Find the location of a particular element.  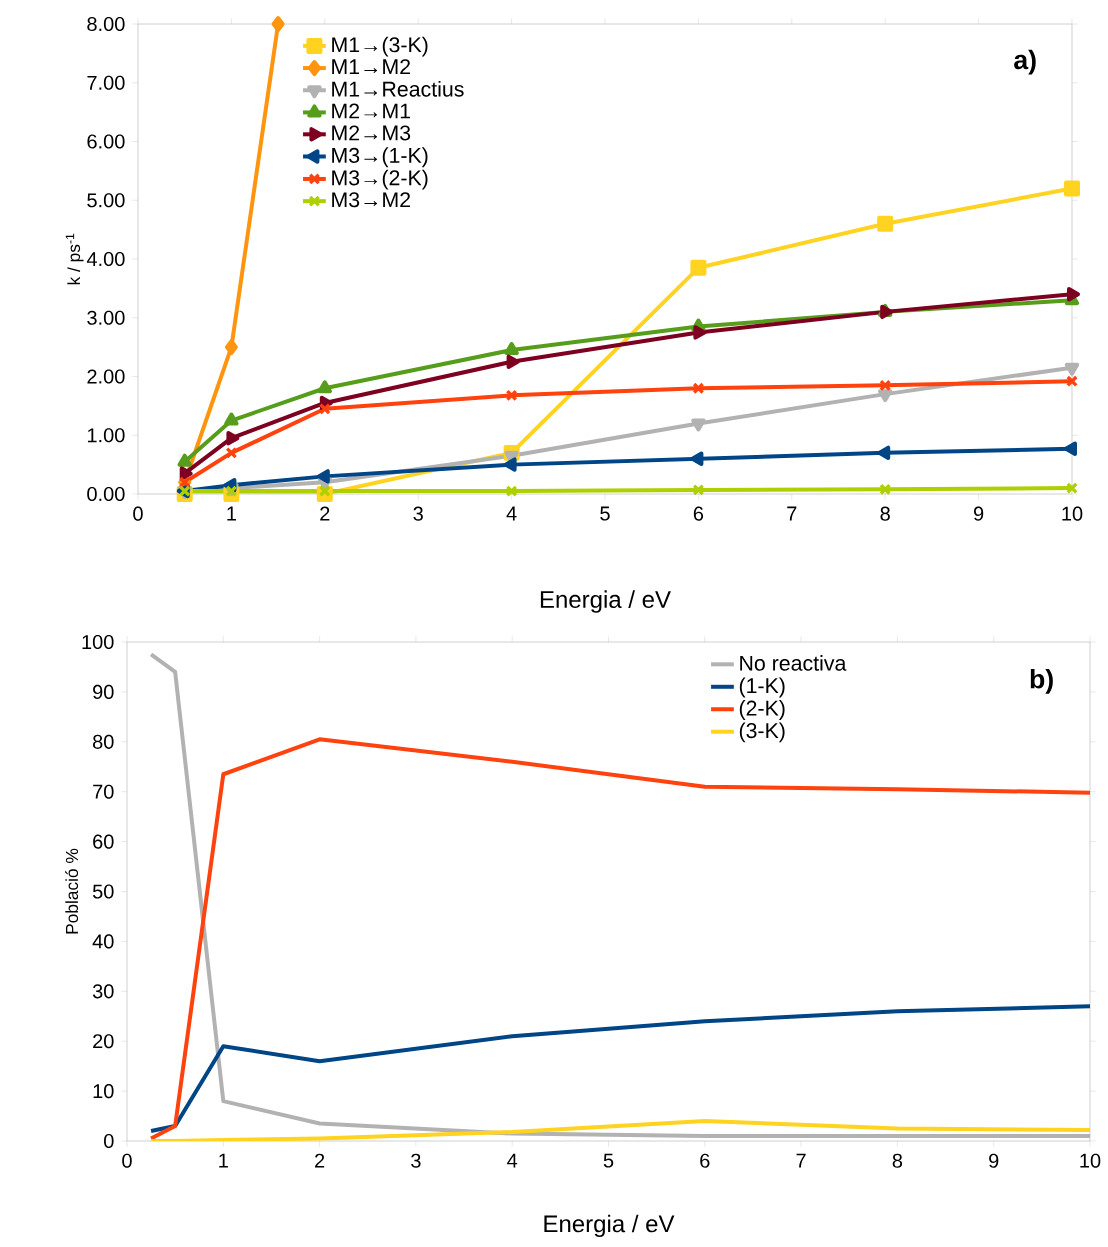

y-tick-label: 10 is located at coordinates (103, 1091).